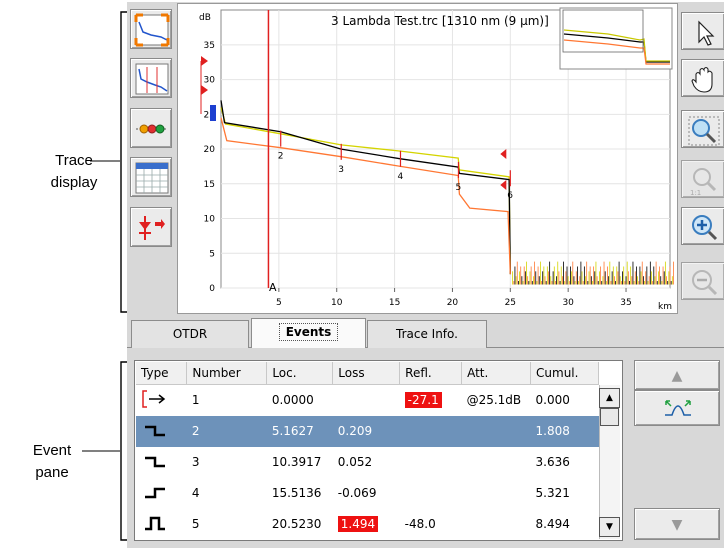  I want to click on zoom-1to1-icon: 1:1, so click(703, 182).